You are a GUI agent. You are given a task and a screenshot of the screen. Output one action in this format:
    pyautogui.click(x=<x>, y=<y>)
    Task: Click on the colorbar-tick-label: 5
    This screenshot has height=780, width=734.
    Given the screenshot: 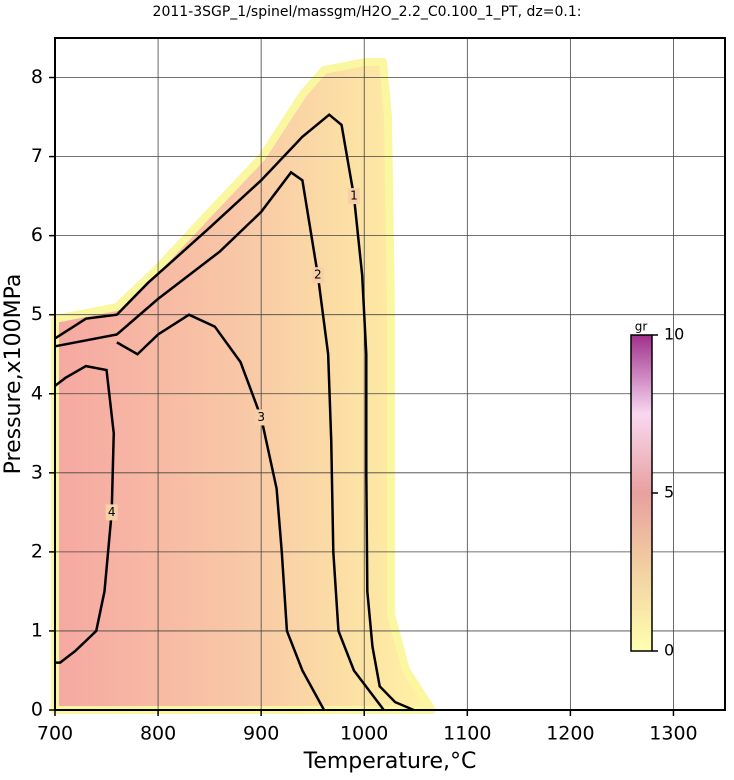 What is the action you would take?
    pyautogui.click(x=669, y=492)
    